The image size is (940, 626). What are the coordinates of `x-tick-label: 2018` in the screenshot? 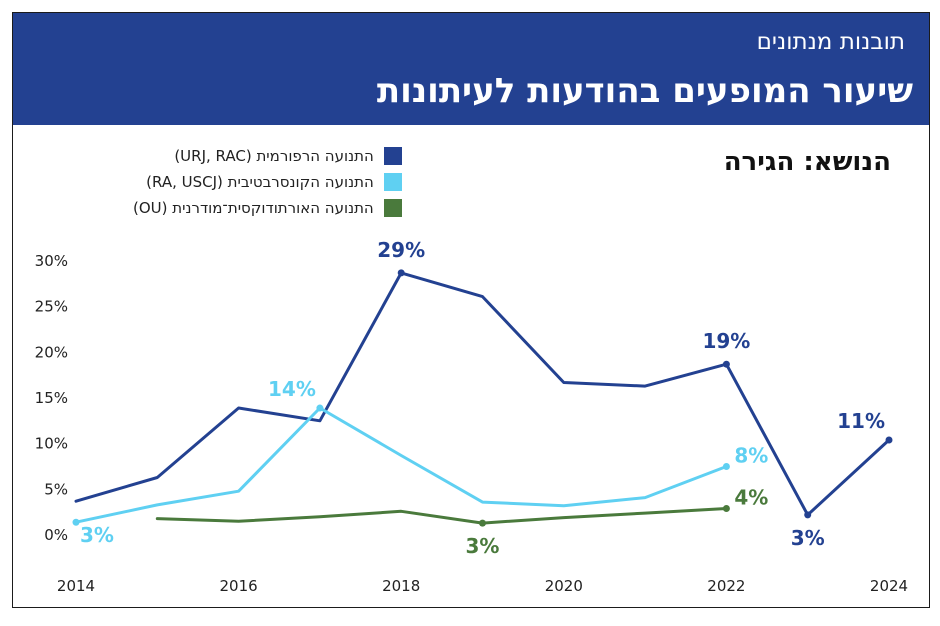 It's located at (401, 586).